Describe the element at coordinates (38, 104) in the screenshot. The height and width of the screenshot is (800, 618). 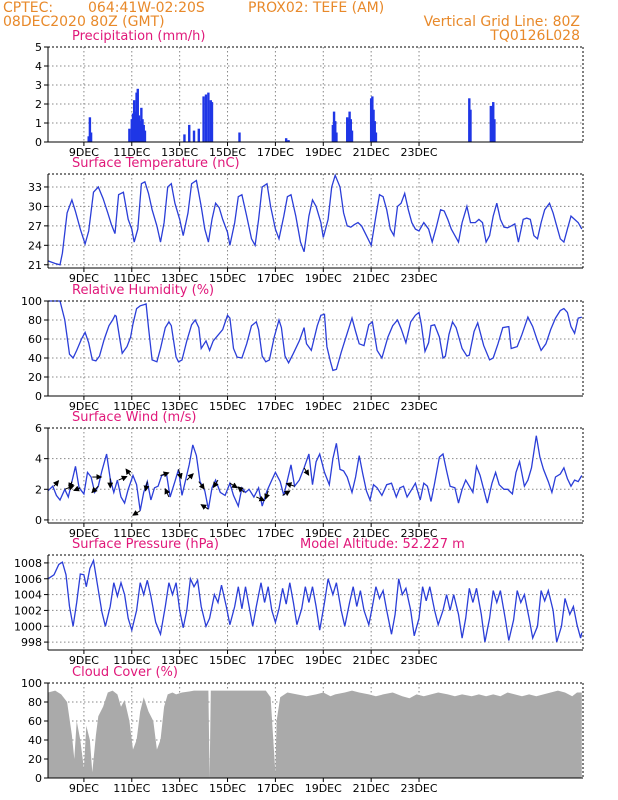
I see `precip-ytick-label: 2` at that location.